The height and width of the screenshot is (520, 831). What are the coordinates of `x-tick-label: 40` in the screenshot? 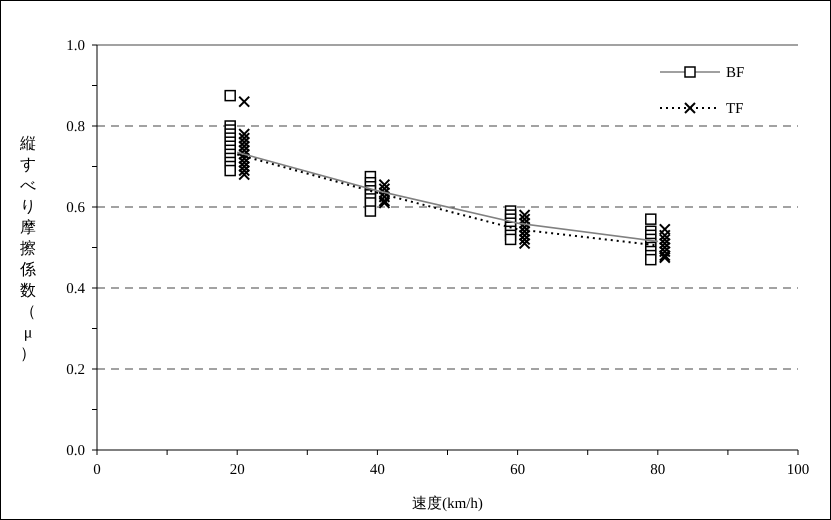 It's located at (377, 470).